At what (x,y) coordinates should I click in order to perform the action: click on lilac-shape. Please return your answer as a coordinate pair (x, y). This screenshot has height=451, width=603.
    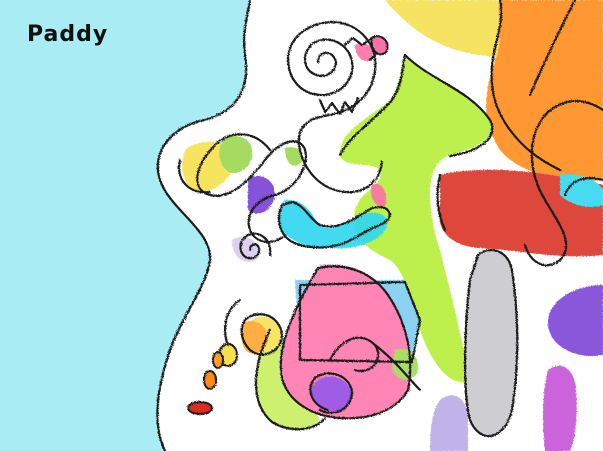
    Looking at the image, I should click on (449, 423).